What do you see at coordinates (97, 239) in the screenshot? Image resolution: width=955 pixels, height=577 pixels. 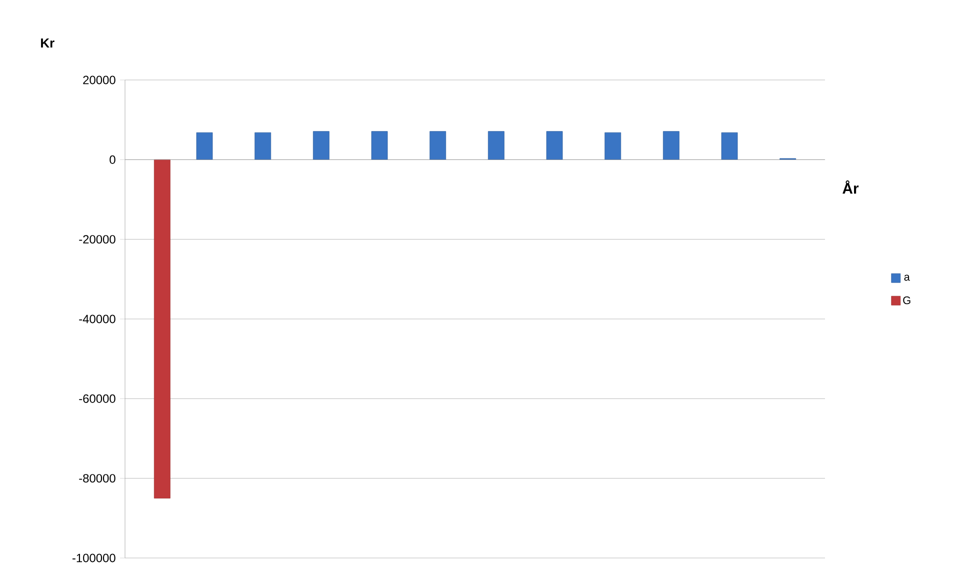 I see `y-tick-label: -20000` at bounding box center [97, 239].